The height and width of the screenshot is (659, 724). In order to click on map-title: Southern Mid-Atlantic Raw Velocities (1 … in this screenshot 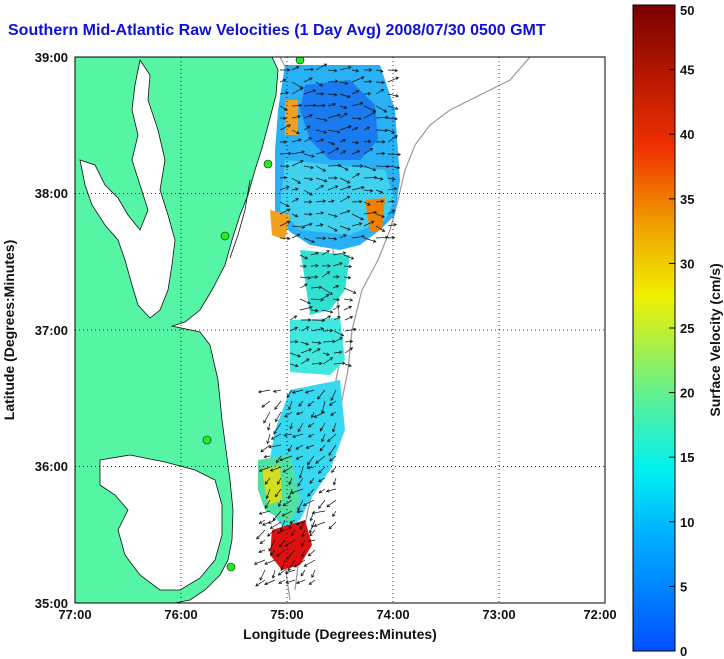, I will do `click(277, 30)`.